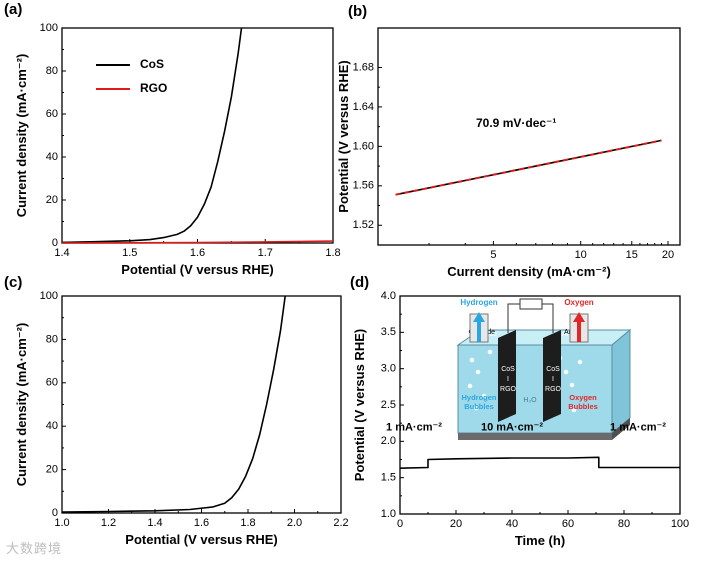  What do you see at coordinates (359, 405) in the screenshot?
I see `y-axis-title-d: Potential (V versus RHE)` at bounding box center [359, 405].